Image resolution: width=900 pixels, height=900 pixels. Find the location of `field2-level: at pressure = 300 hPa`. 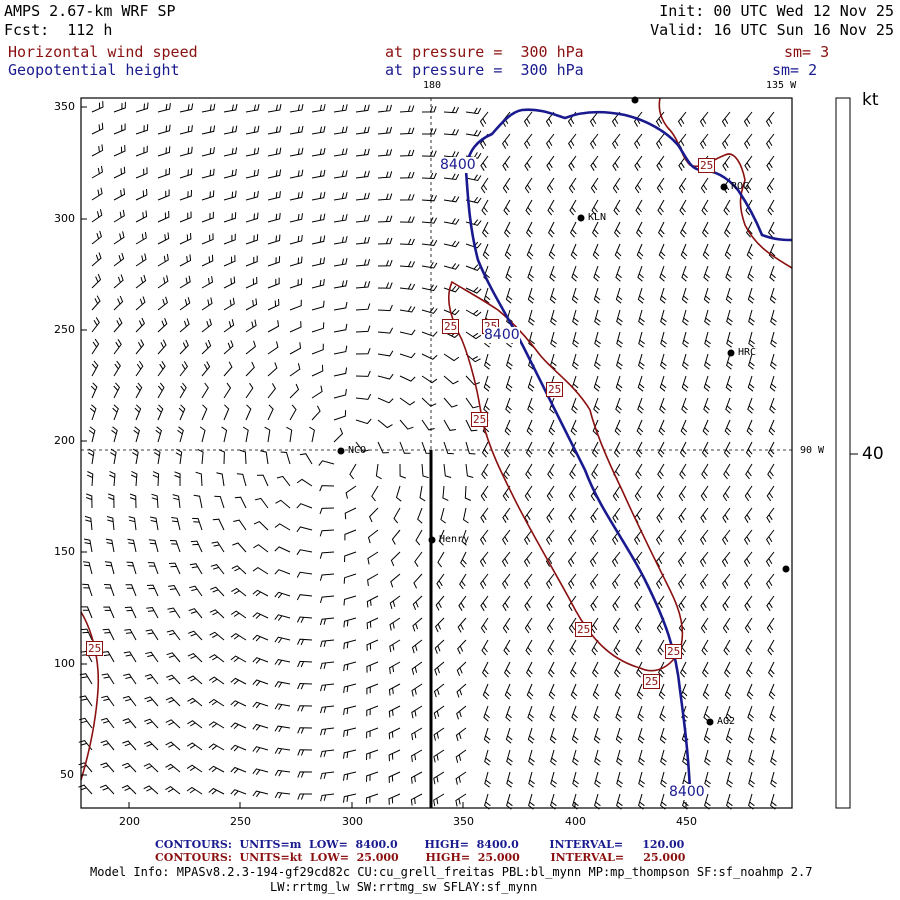

field2-level: at pressure = 300 hPa is located at coordinates (484, 70).